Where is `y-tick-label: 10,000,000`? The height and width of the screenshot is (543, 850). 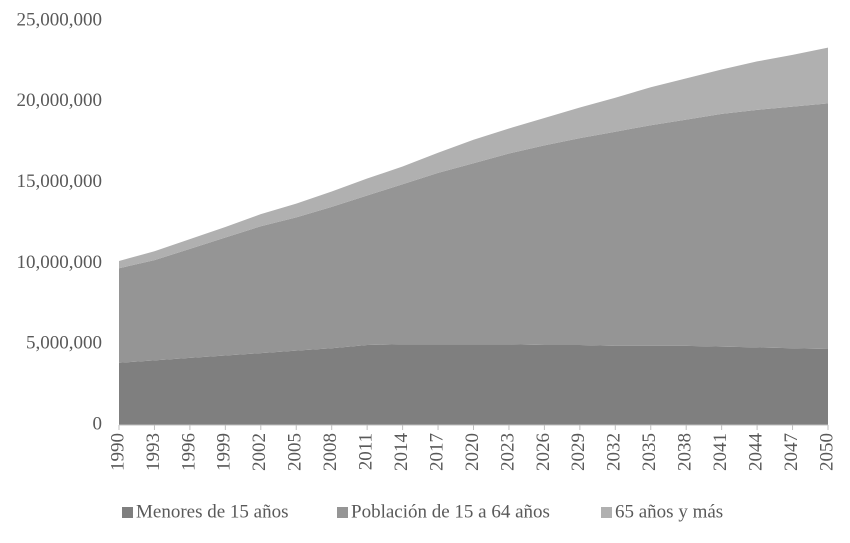
y-tick-label: 10,000,000 is located at coordinates (60, 262).